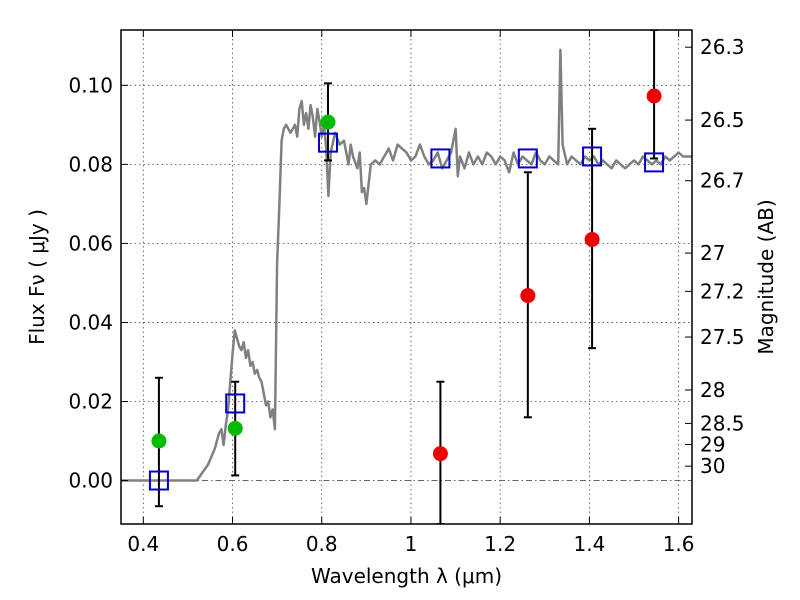 Image resolution: width=800 pixels, height=600 pixels. Describe the element at coordinates (679, 544) in the screenshot. I see `x-tick-label: 1.6` at that location.